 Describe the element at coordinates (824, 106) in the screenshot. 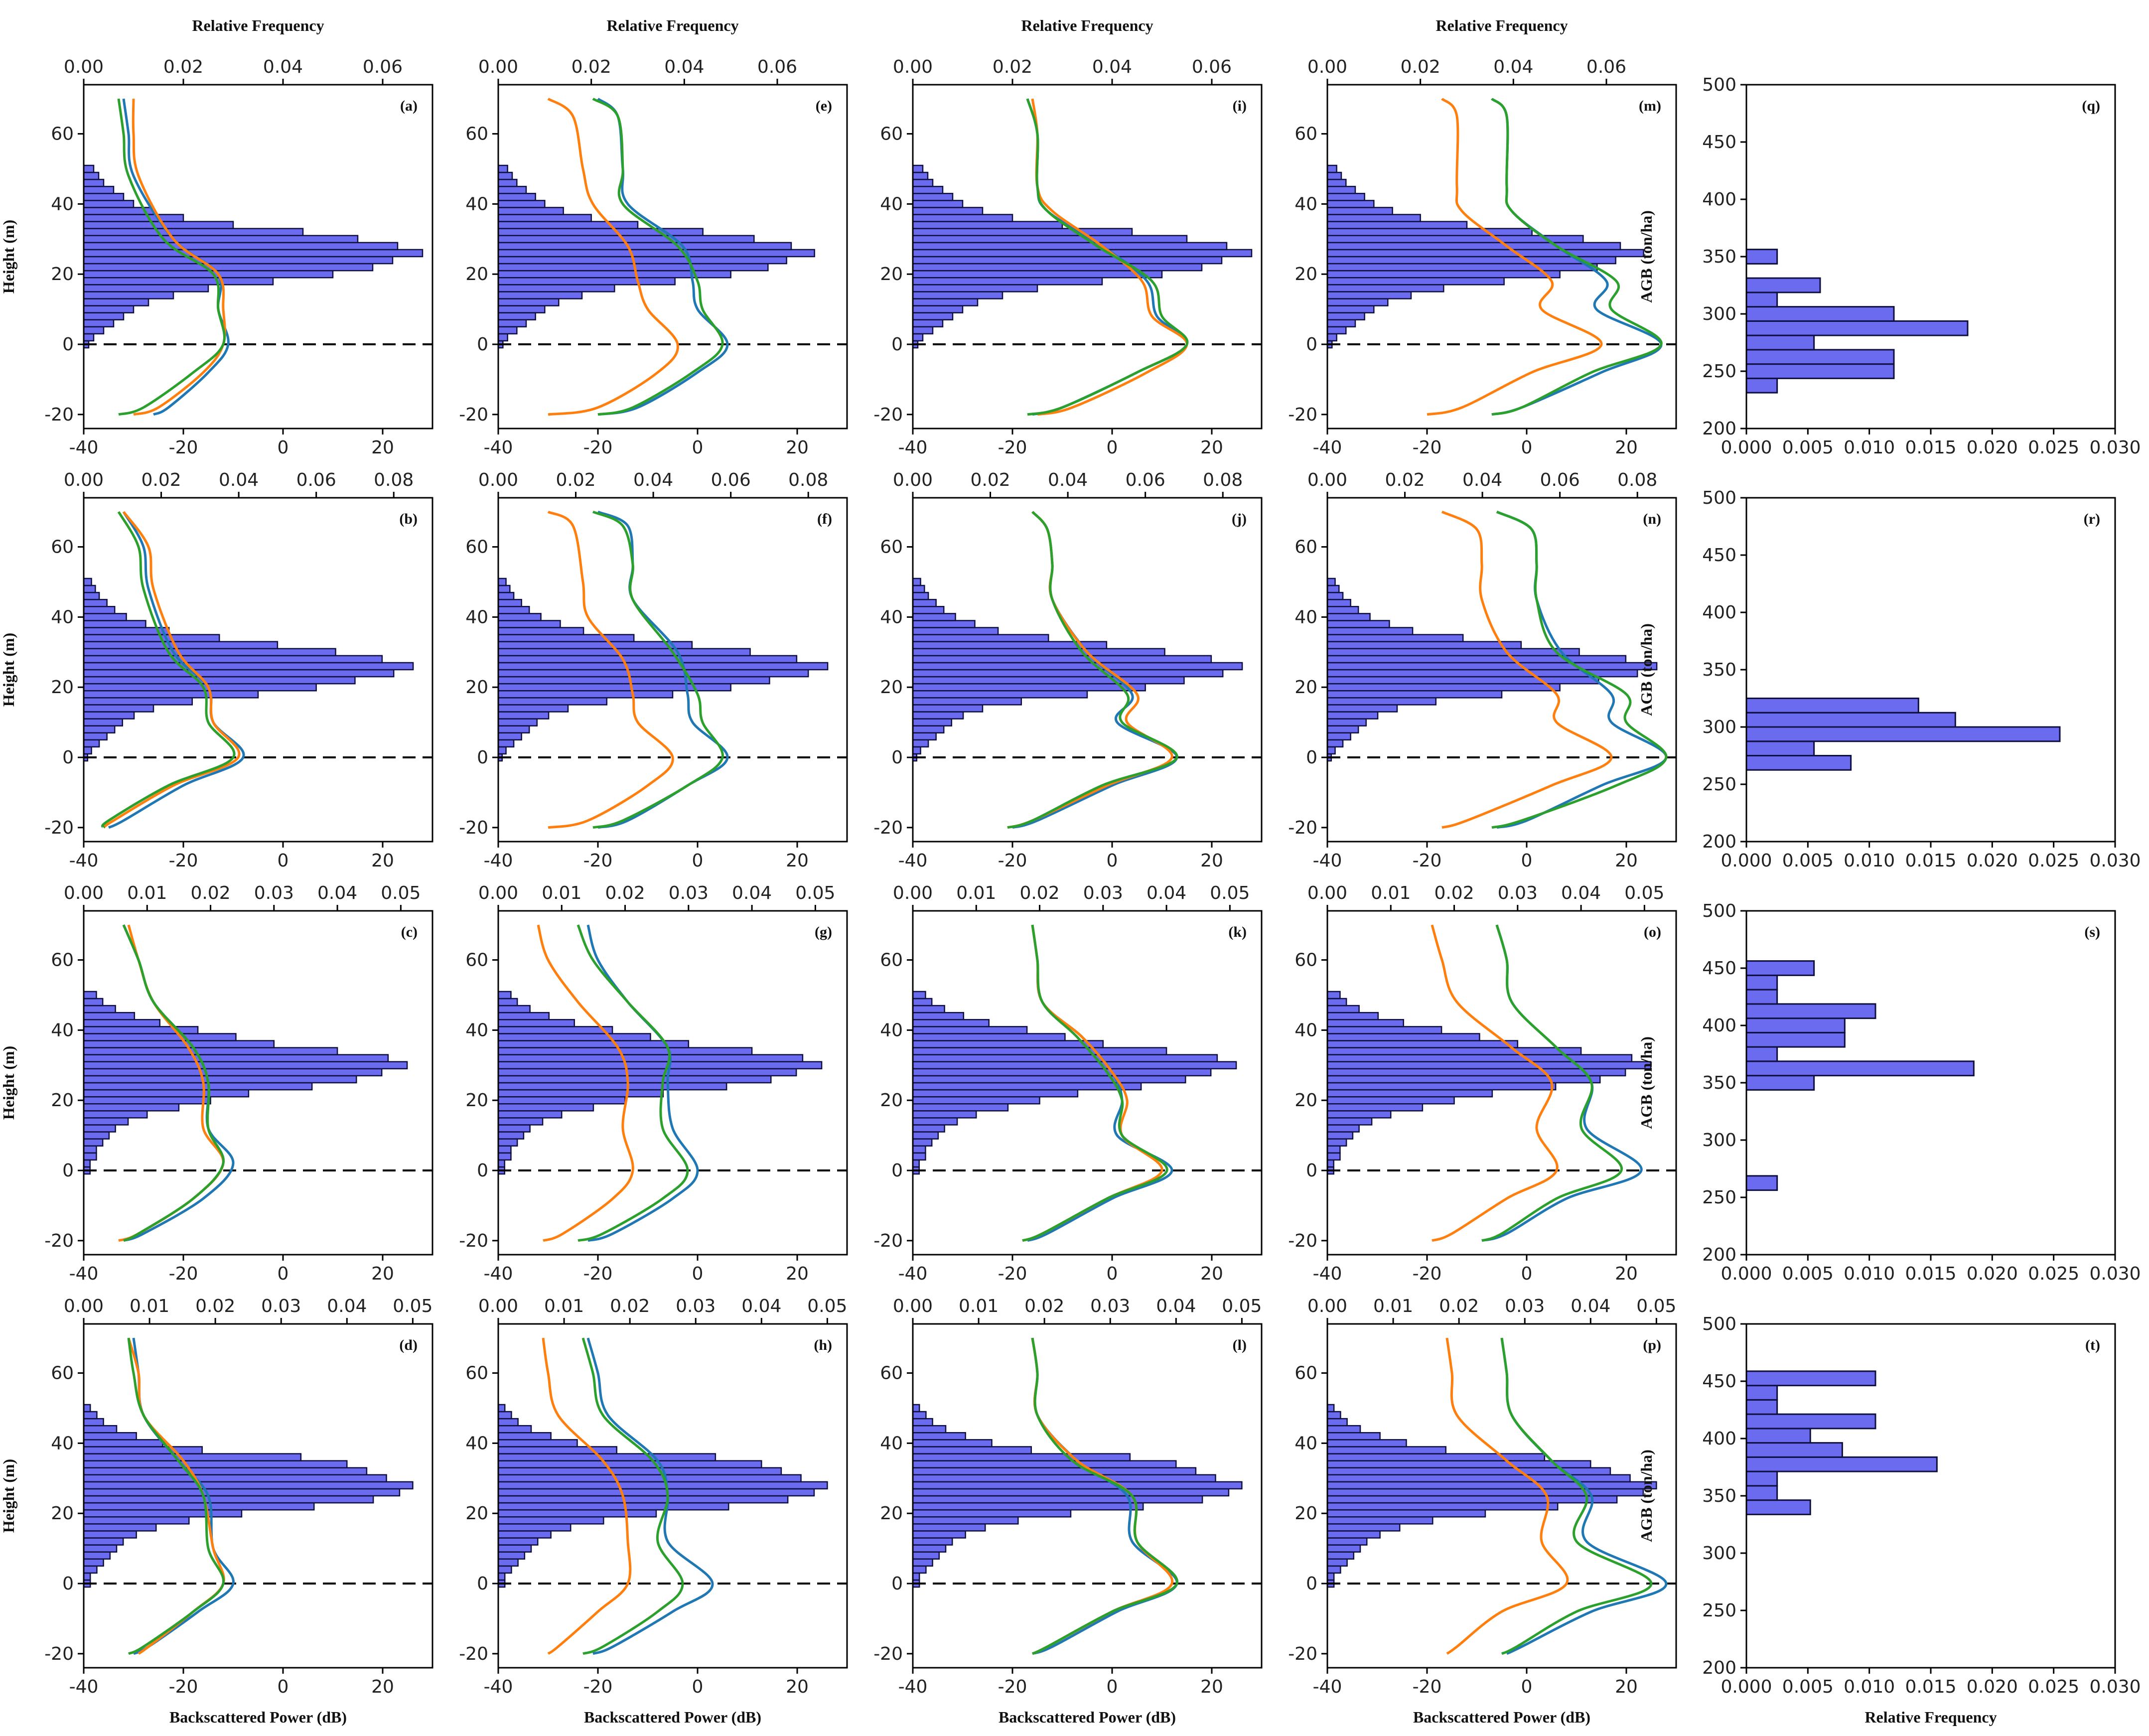

I see `panel-label: (e)` at that location.